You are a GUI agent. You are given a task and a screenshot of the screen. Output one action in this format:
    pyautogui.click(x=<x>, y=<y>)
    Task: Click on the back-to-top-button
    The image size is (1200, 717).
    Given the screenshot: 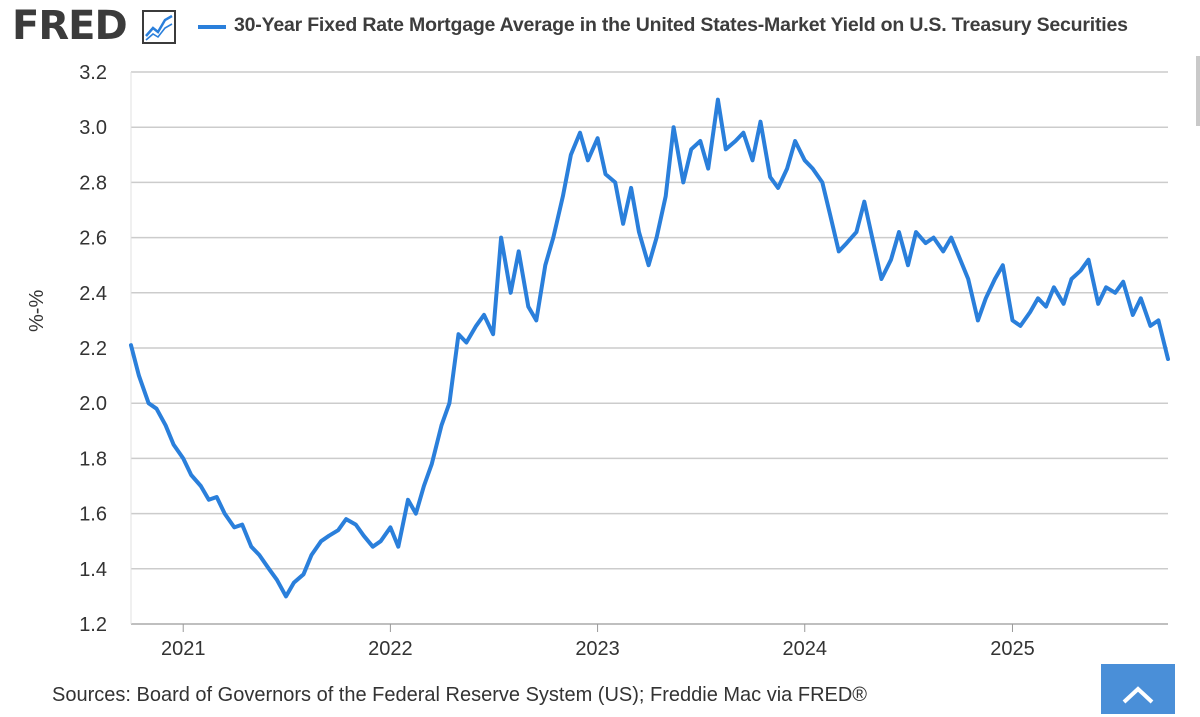 What is the action you would take?
    pyautogui.click(x=1138, y=689)
    